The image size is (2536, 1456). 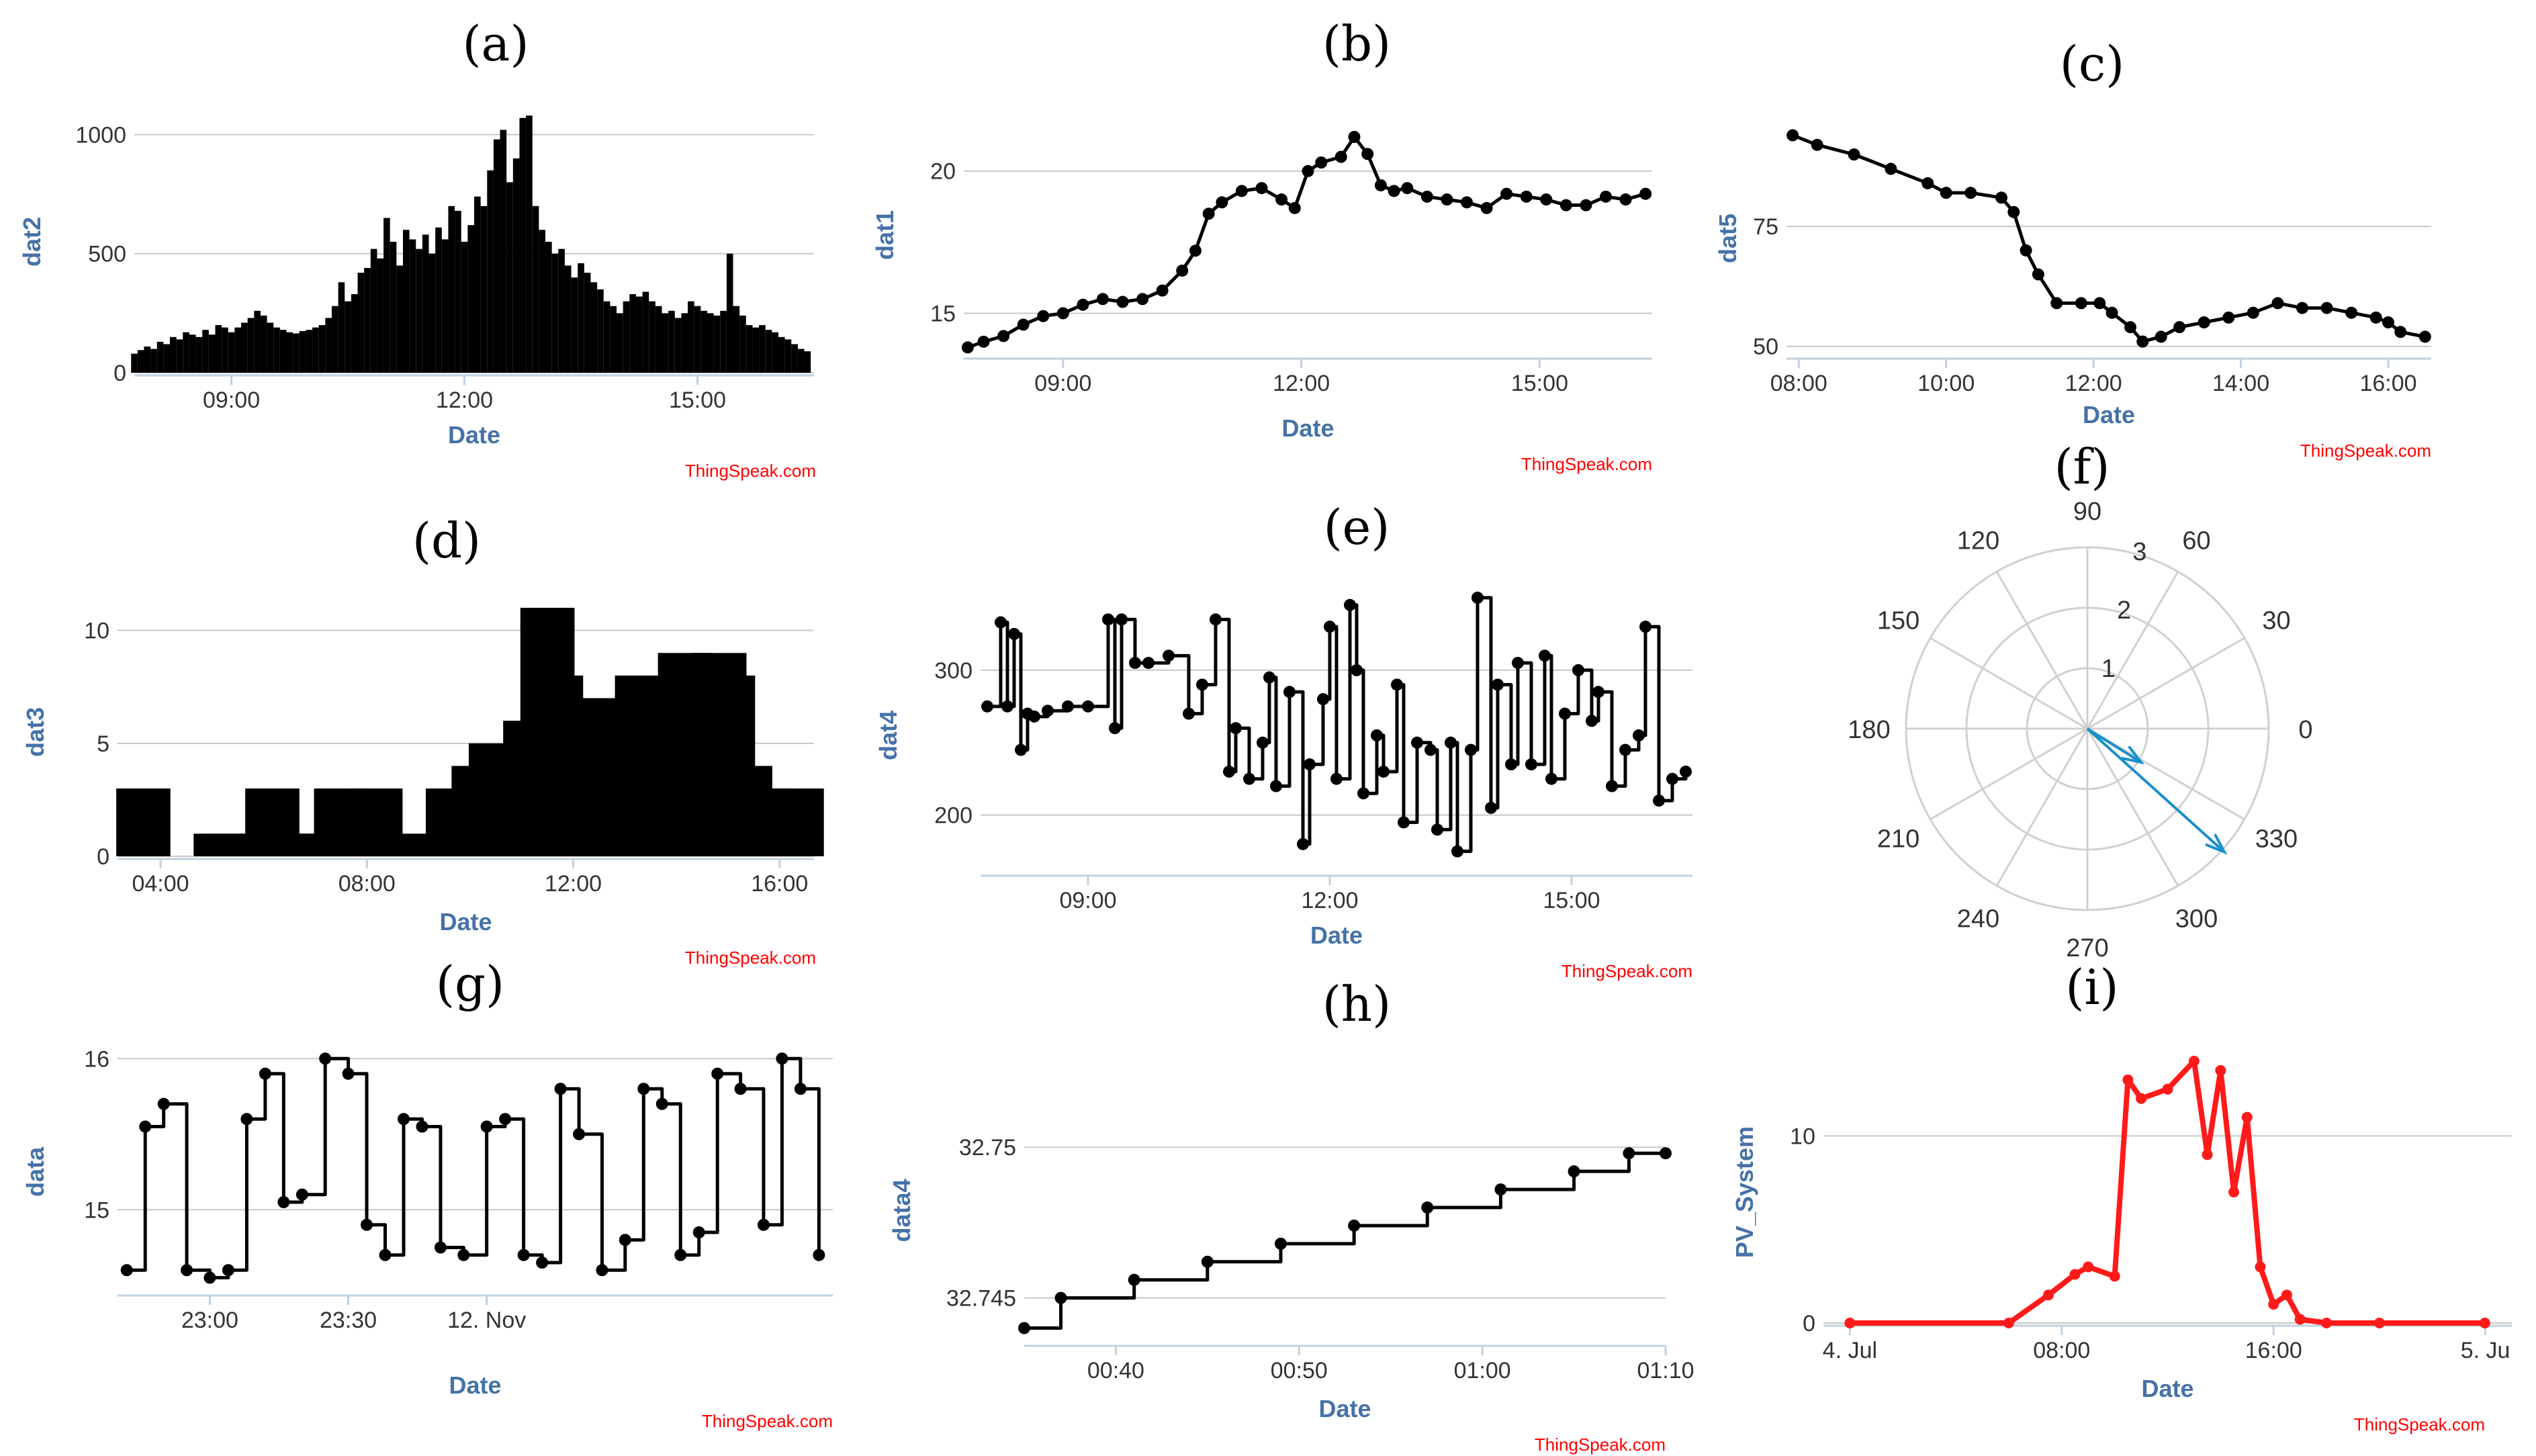 I want to click on panel-label-i: (i), so click(x=2091, y=987).